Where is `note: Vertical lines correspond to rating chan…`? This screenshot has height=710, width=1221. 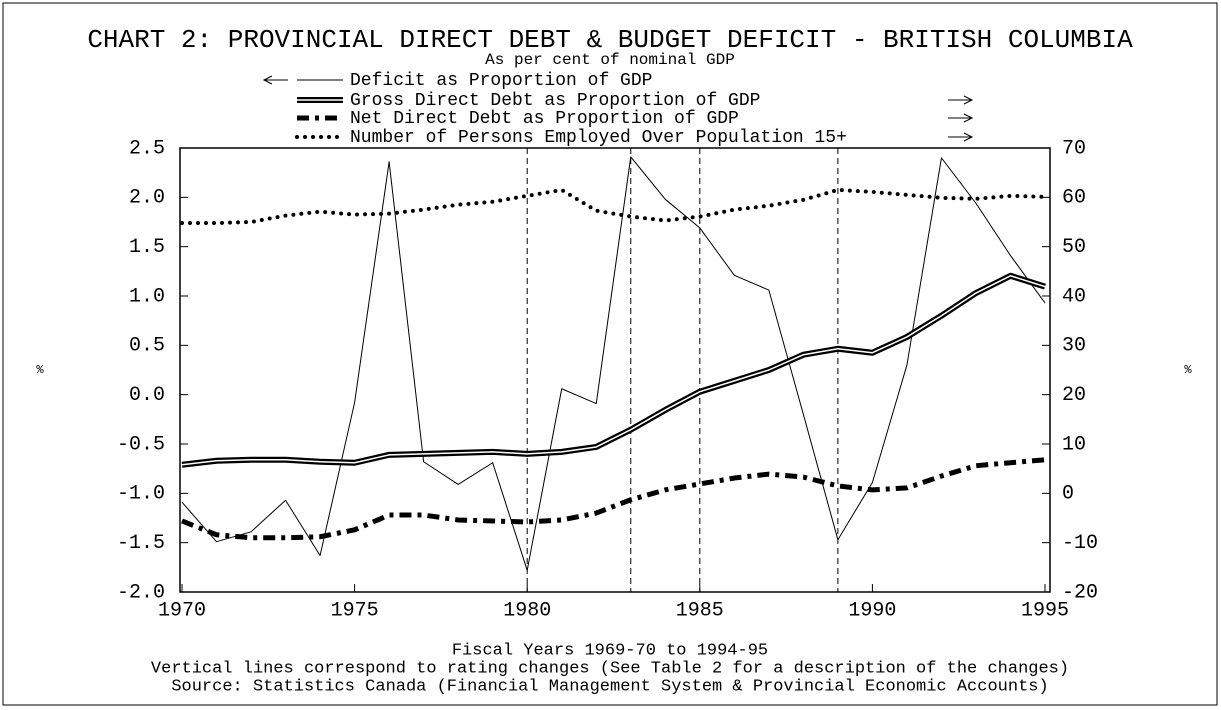
note: Vertical lines correspond to rating chan… is located at coordinates (610, 668).